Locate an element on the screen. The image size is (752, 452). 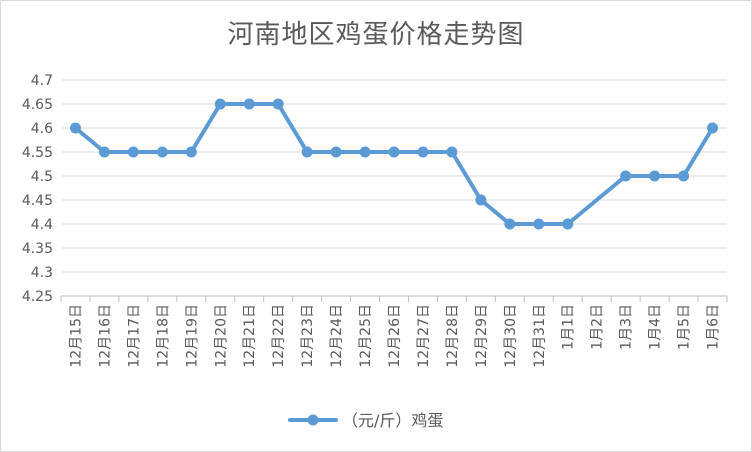
y-tick-label: 4.25 is located at coordinates (37, 297).